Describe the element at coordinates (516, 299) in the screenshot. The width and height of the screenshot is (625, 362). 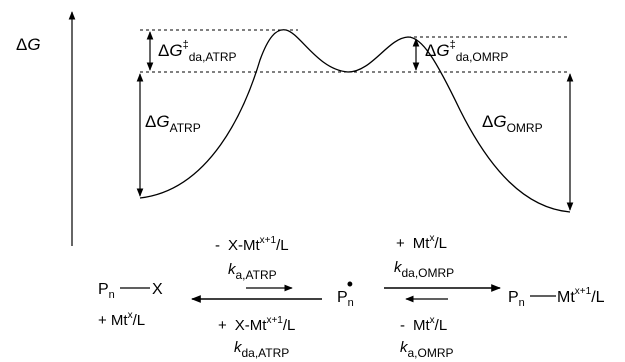
I see `species-pn-mt: Pn` at that location.